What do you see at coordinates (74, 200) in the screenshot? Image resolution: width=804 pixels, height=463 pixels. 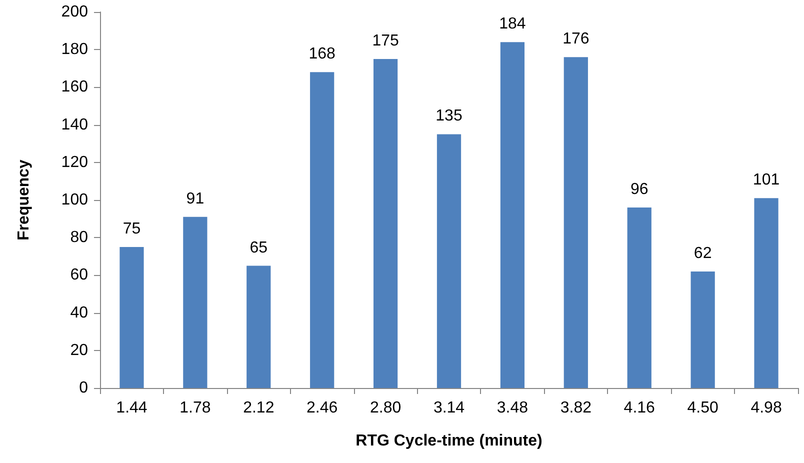 I see `y-tick-label: 100` at bounding box center [74, 200].